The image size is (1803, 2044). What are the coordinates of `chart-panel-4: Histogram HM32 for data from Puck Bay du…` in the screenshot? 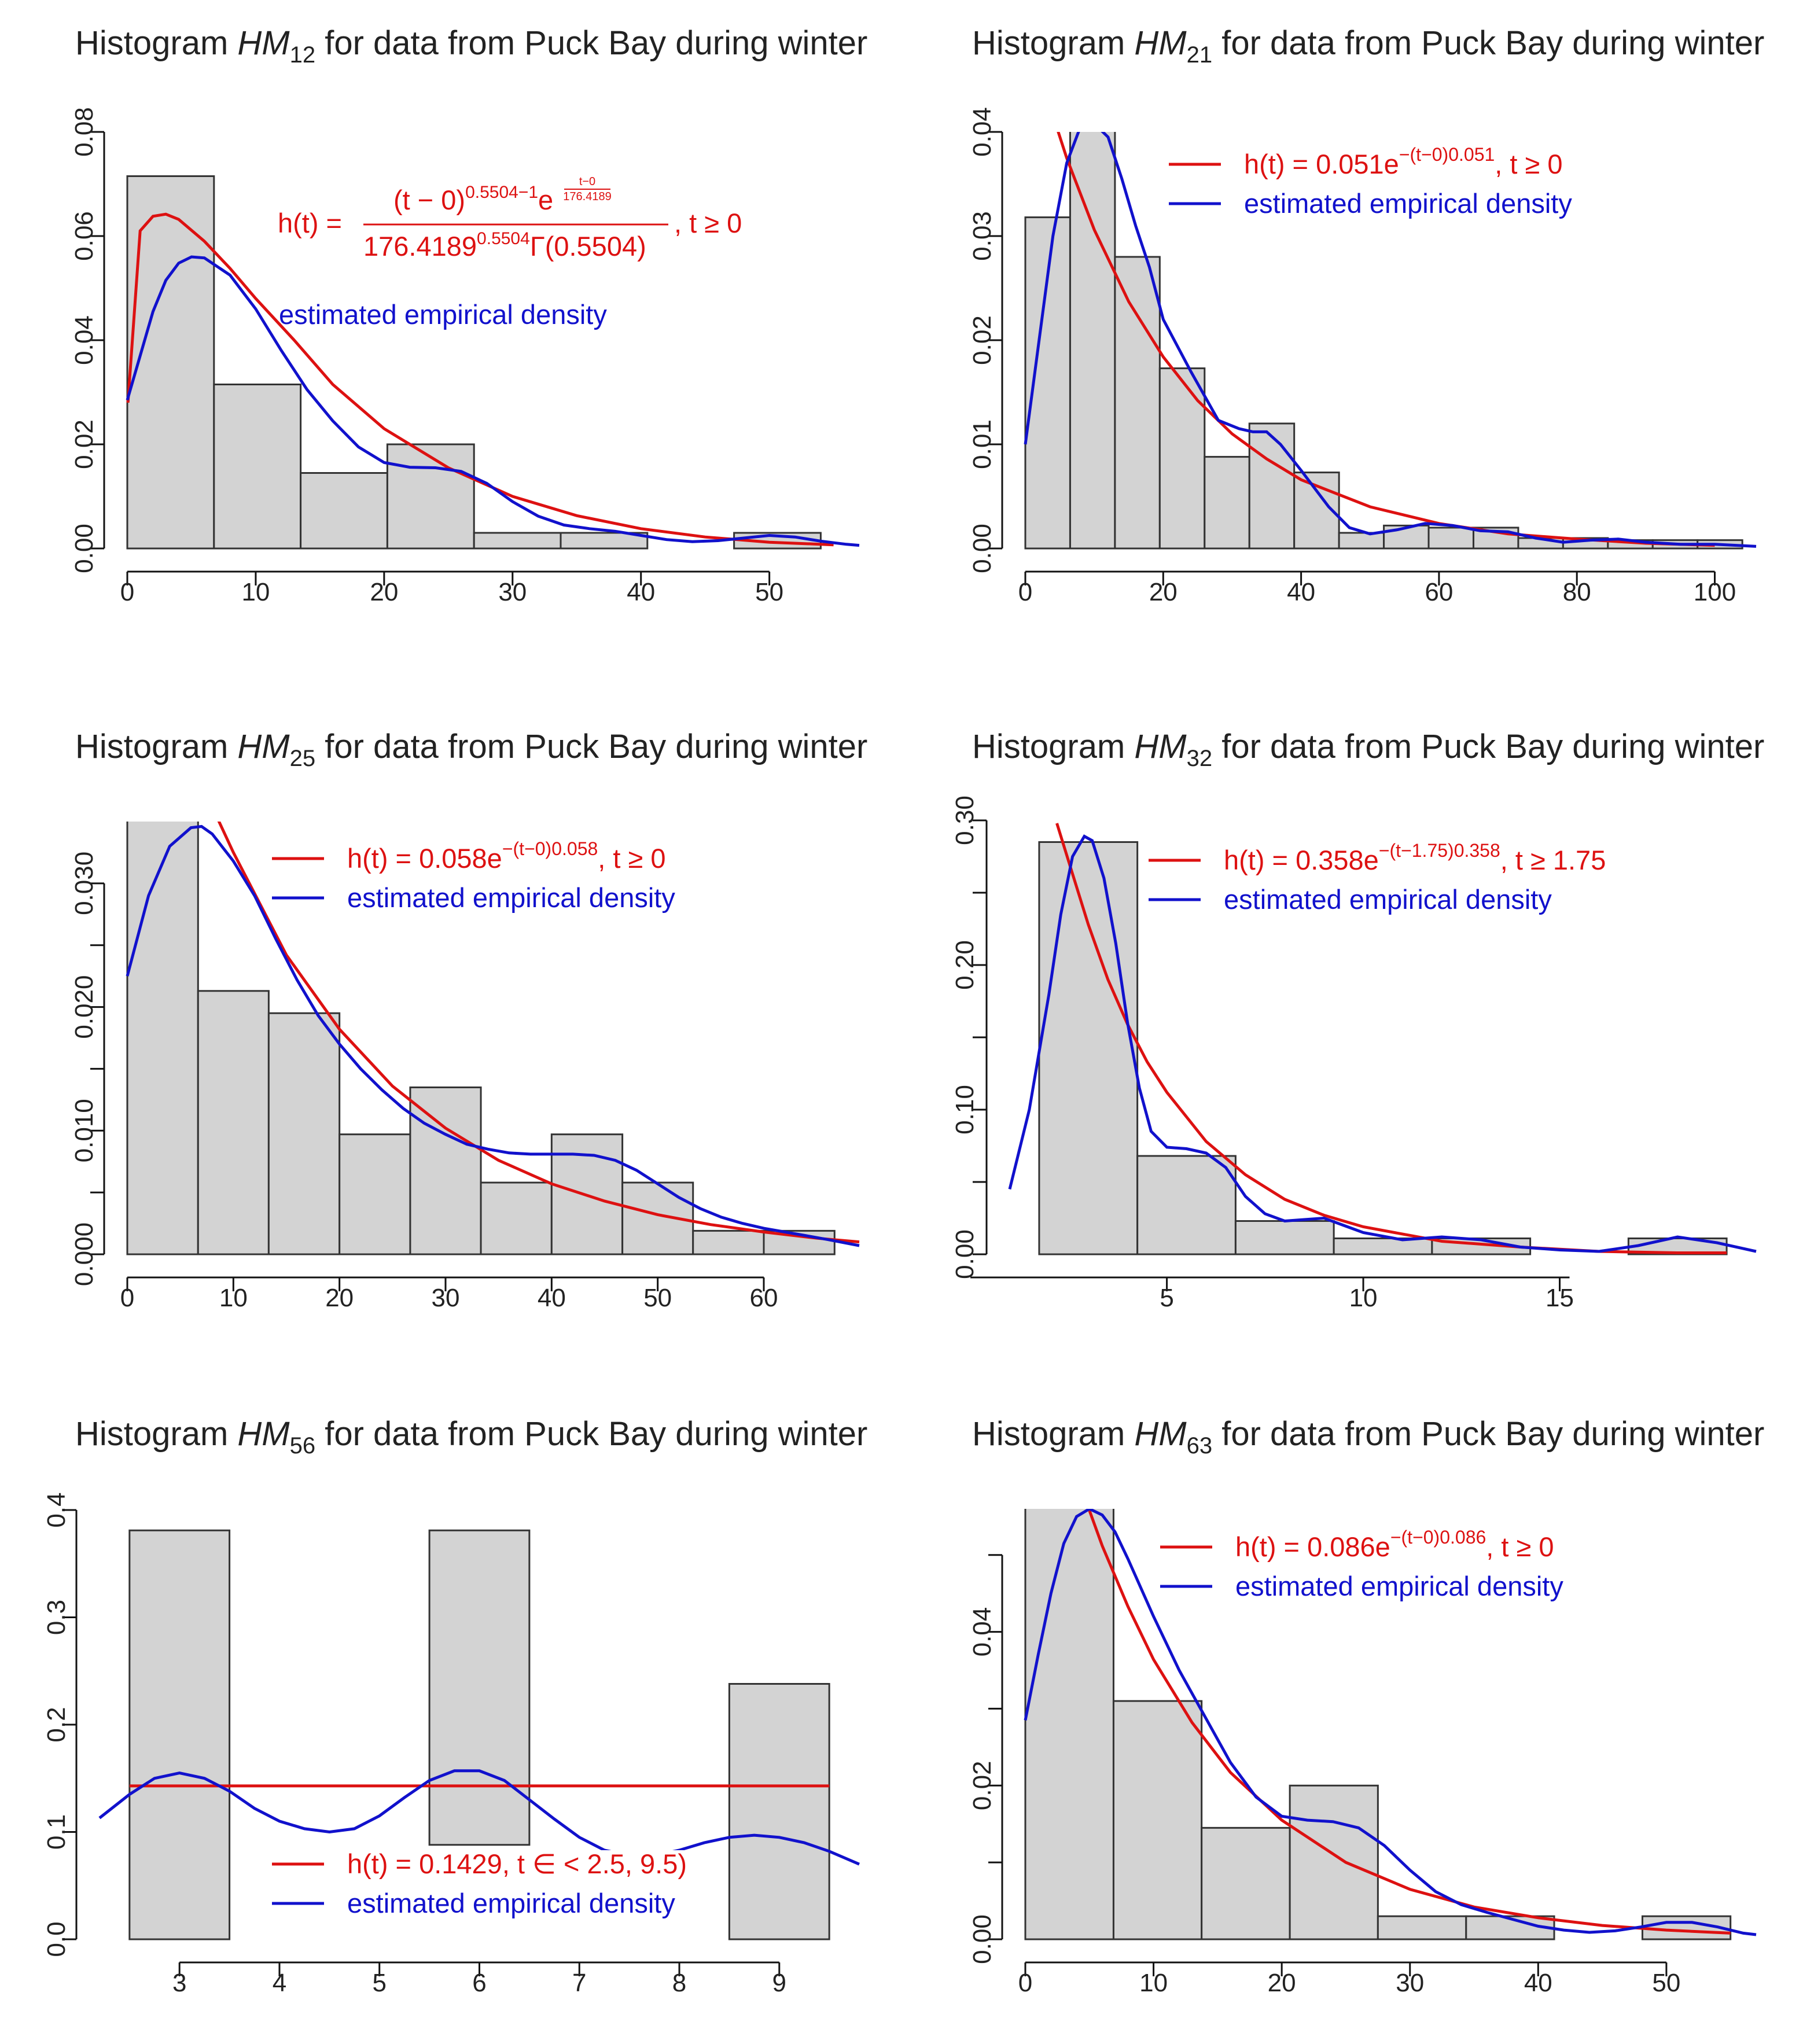 It's located at (1357, 1020).